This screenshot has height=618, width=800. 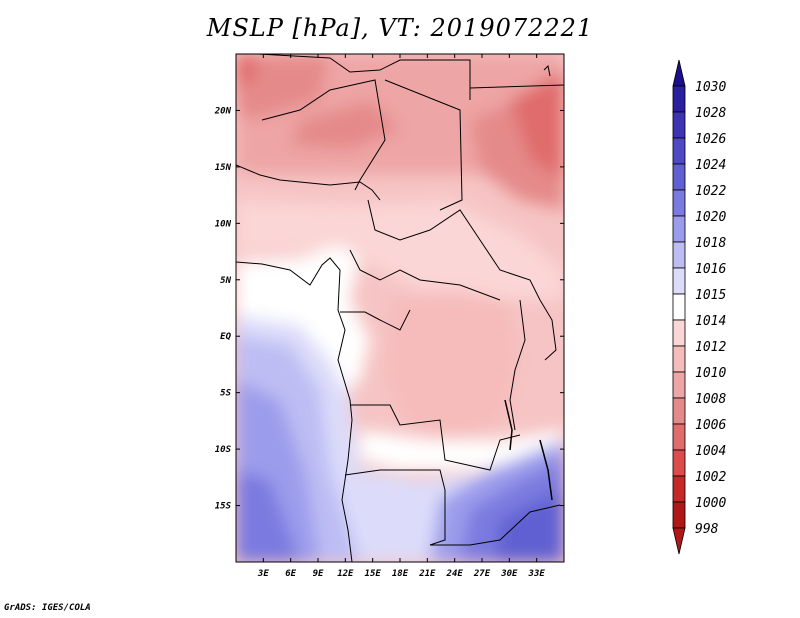 I want to click on colorbar-label: 1006, so click(x=710, y=425).